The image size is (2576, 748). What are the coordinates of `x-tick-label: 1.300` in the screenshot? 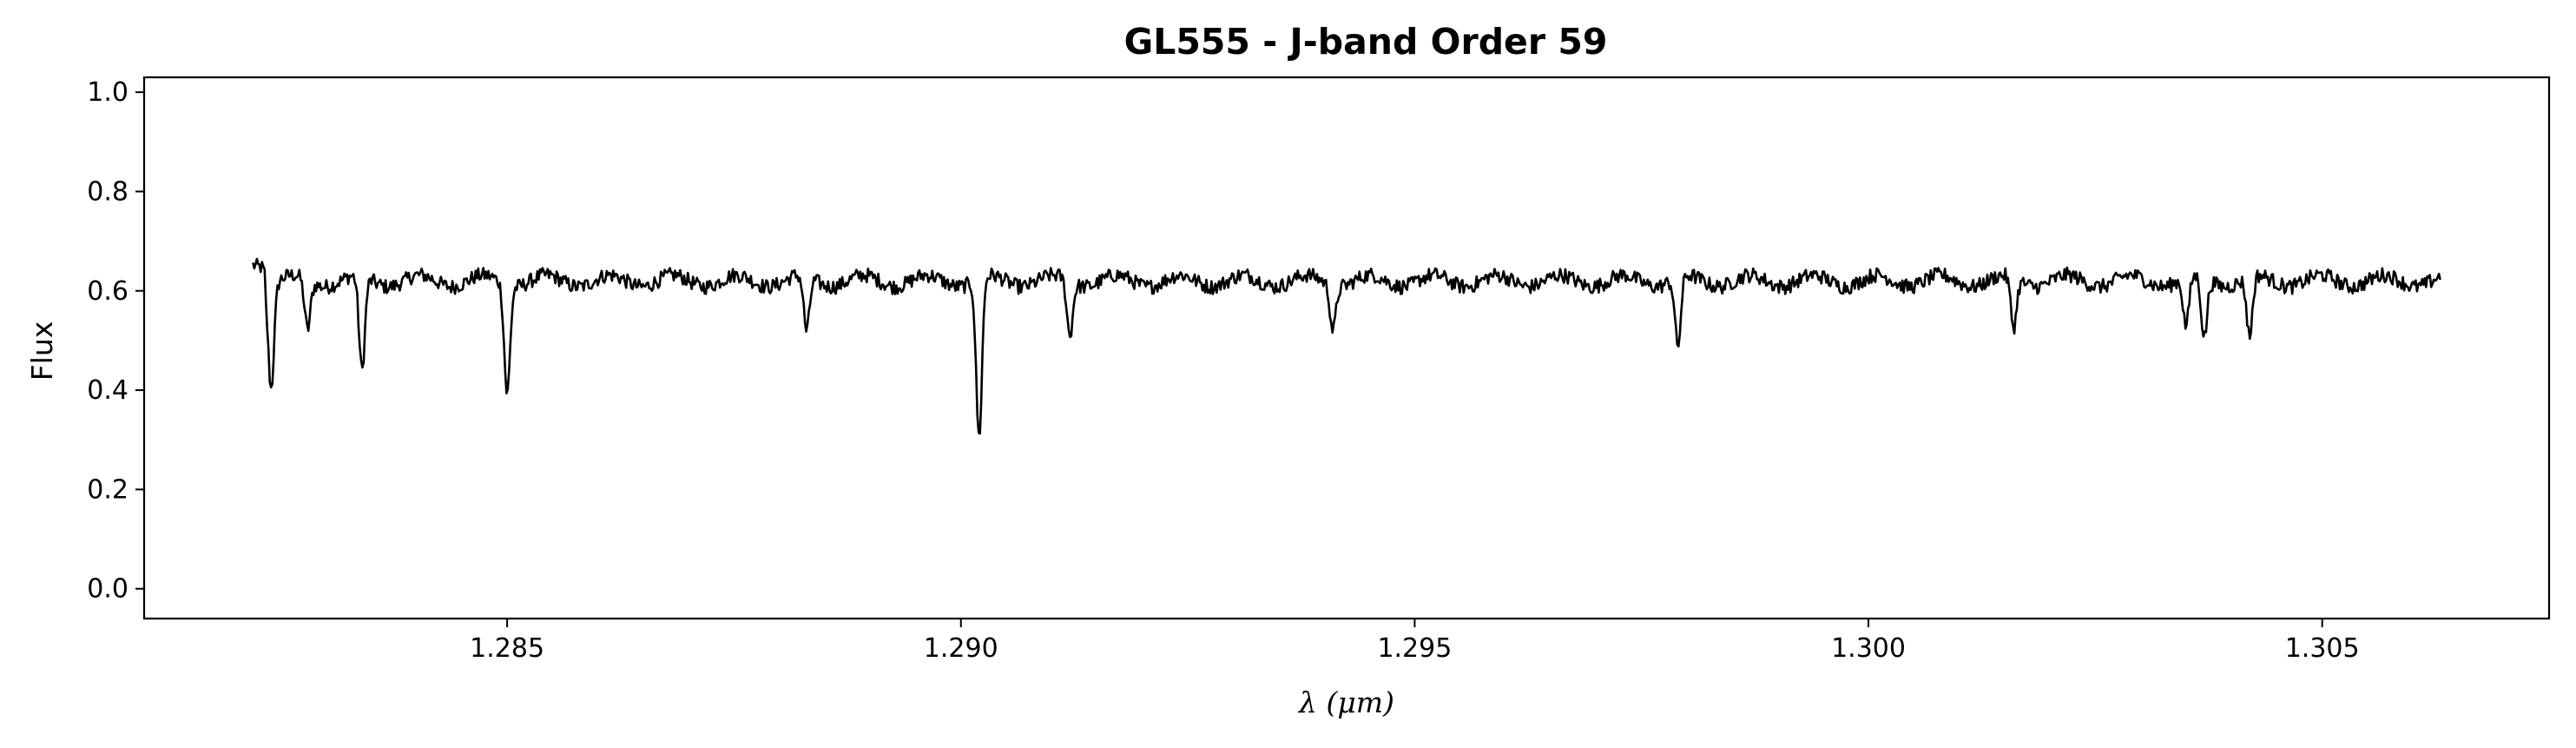 It's located at (1868, 648).